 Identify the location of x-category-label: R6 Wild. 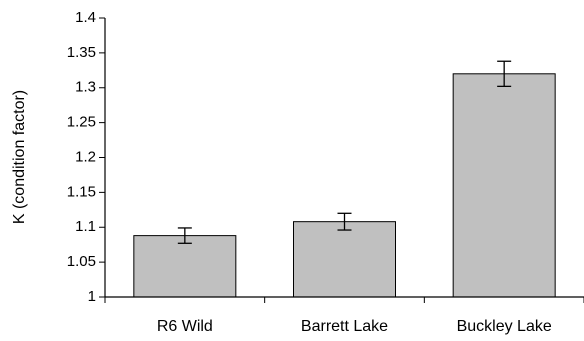
(185, 326).